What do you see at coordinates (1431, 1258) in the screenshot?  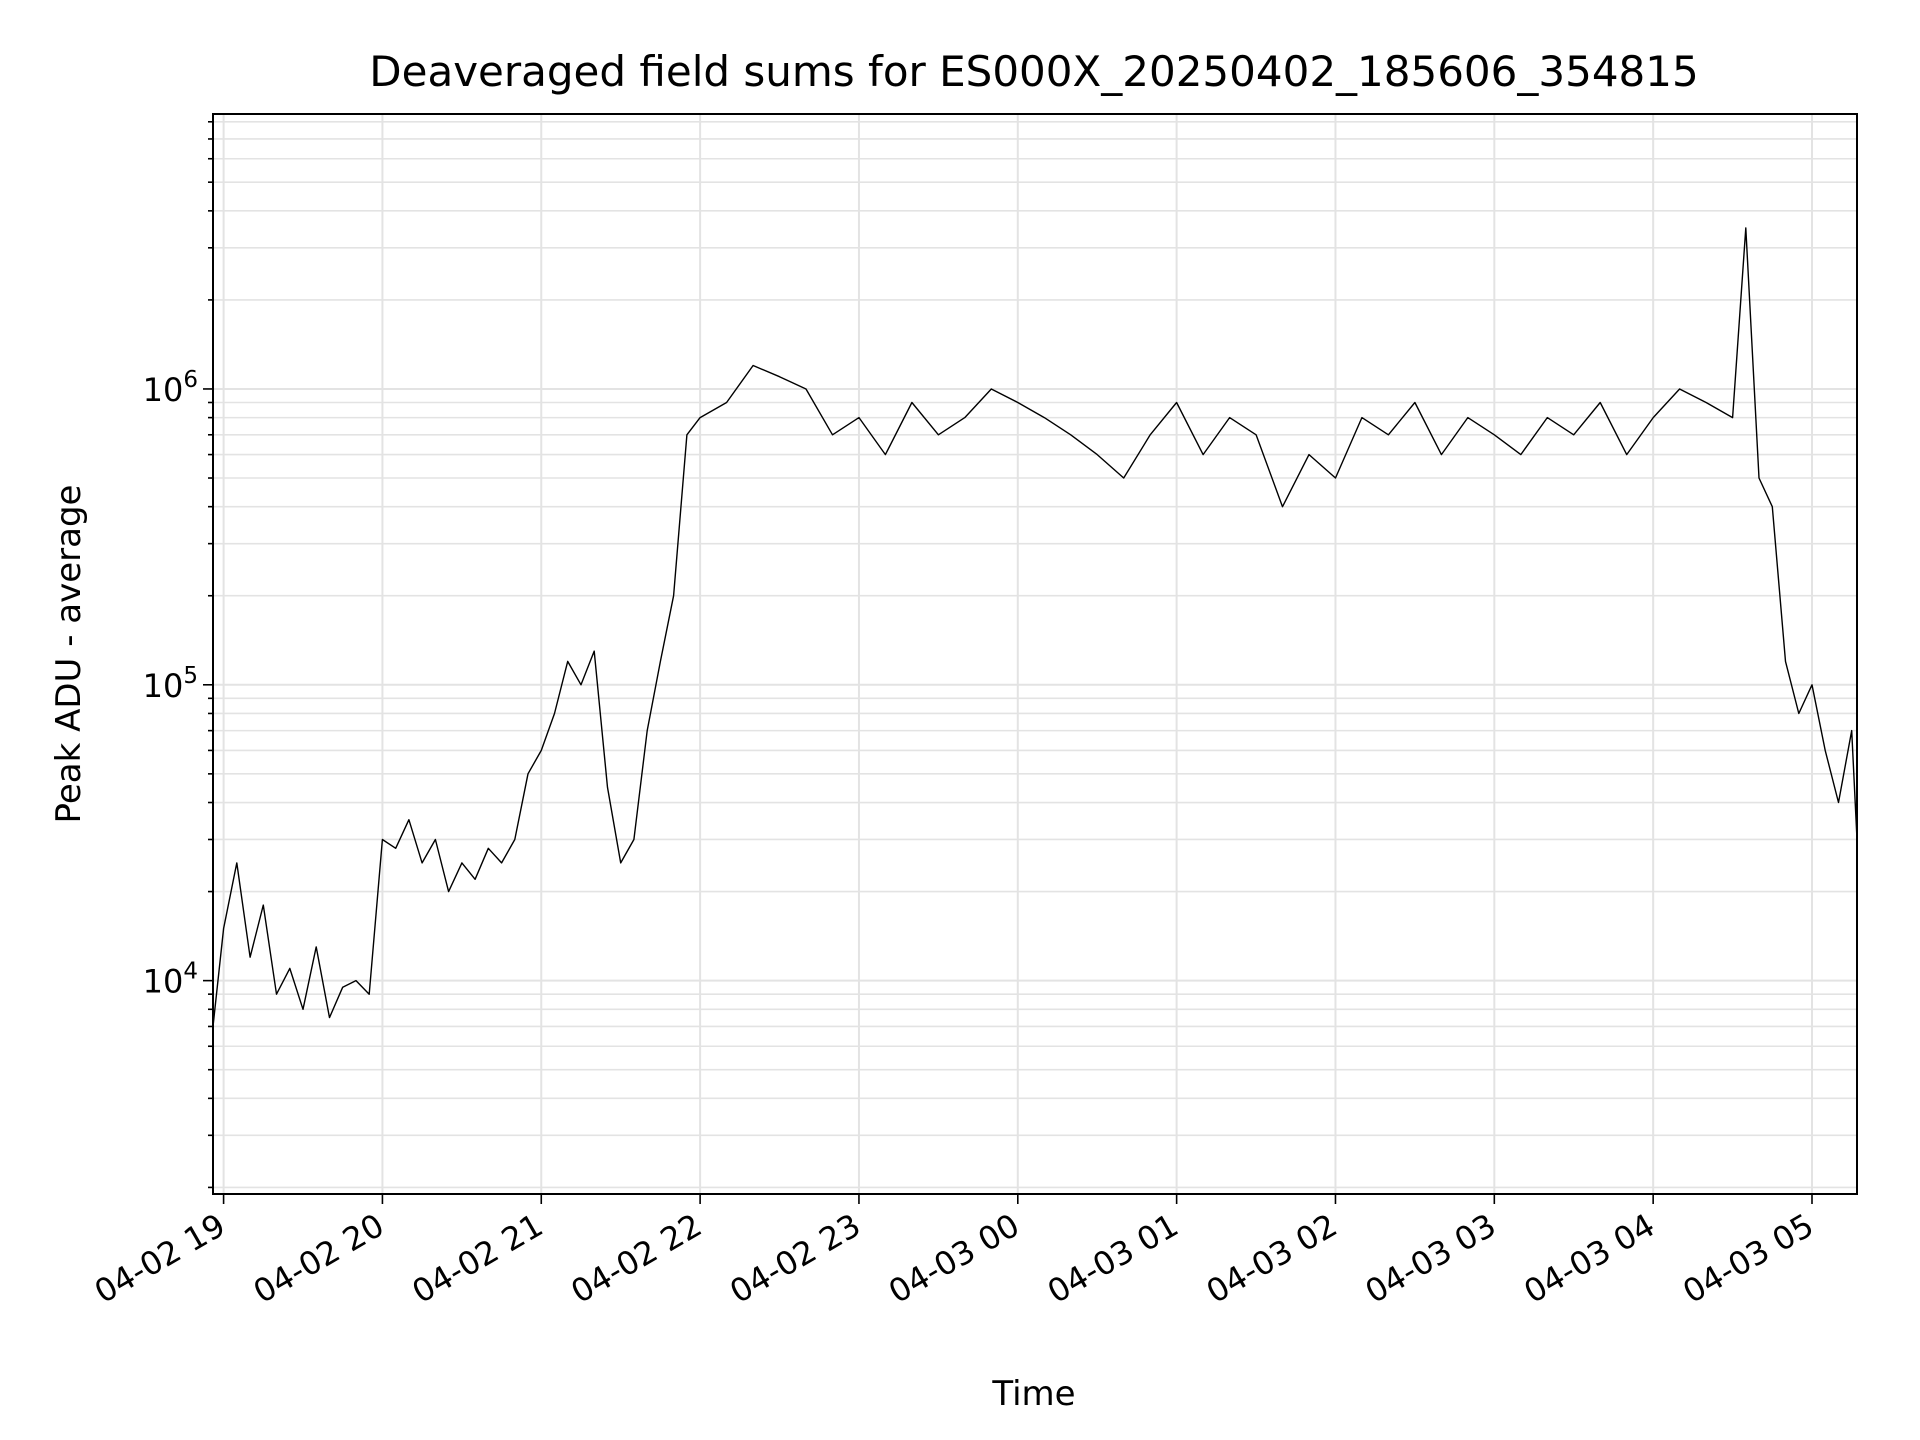 I see `x-tick-label: 04-03 03` at bounding box center [1431, 1258].